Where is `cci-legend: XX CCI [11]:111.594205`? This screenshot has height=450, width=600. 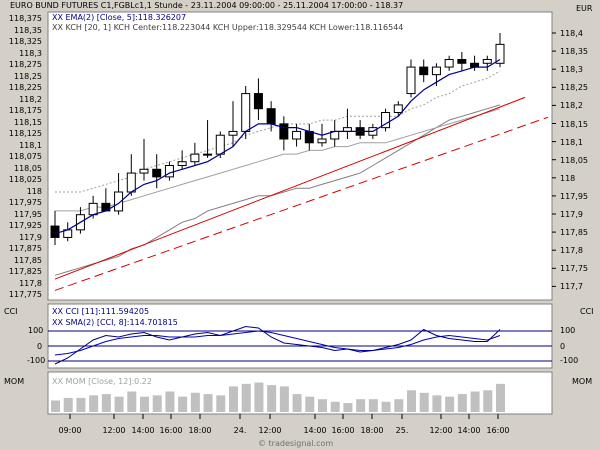 cci-legend: XX CCI [11]:111.594205 is located at coordinates (101, 311).